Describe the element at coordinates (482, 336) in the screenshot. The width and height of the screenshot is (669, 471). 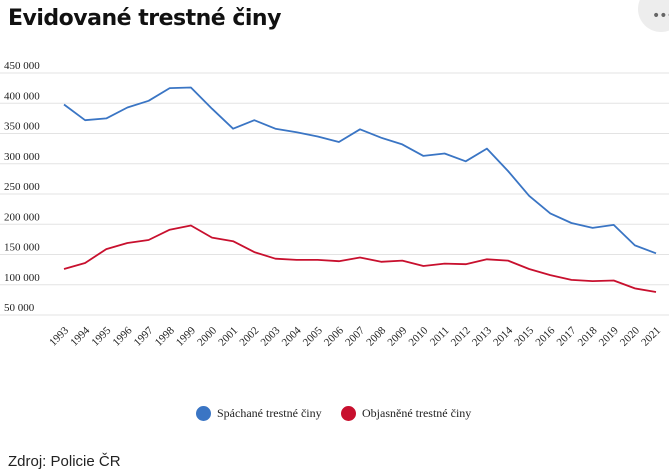
I see `x-tick-label: 2013` at that location.